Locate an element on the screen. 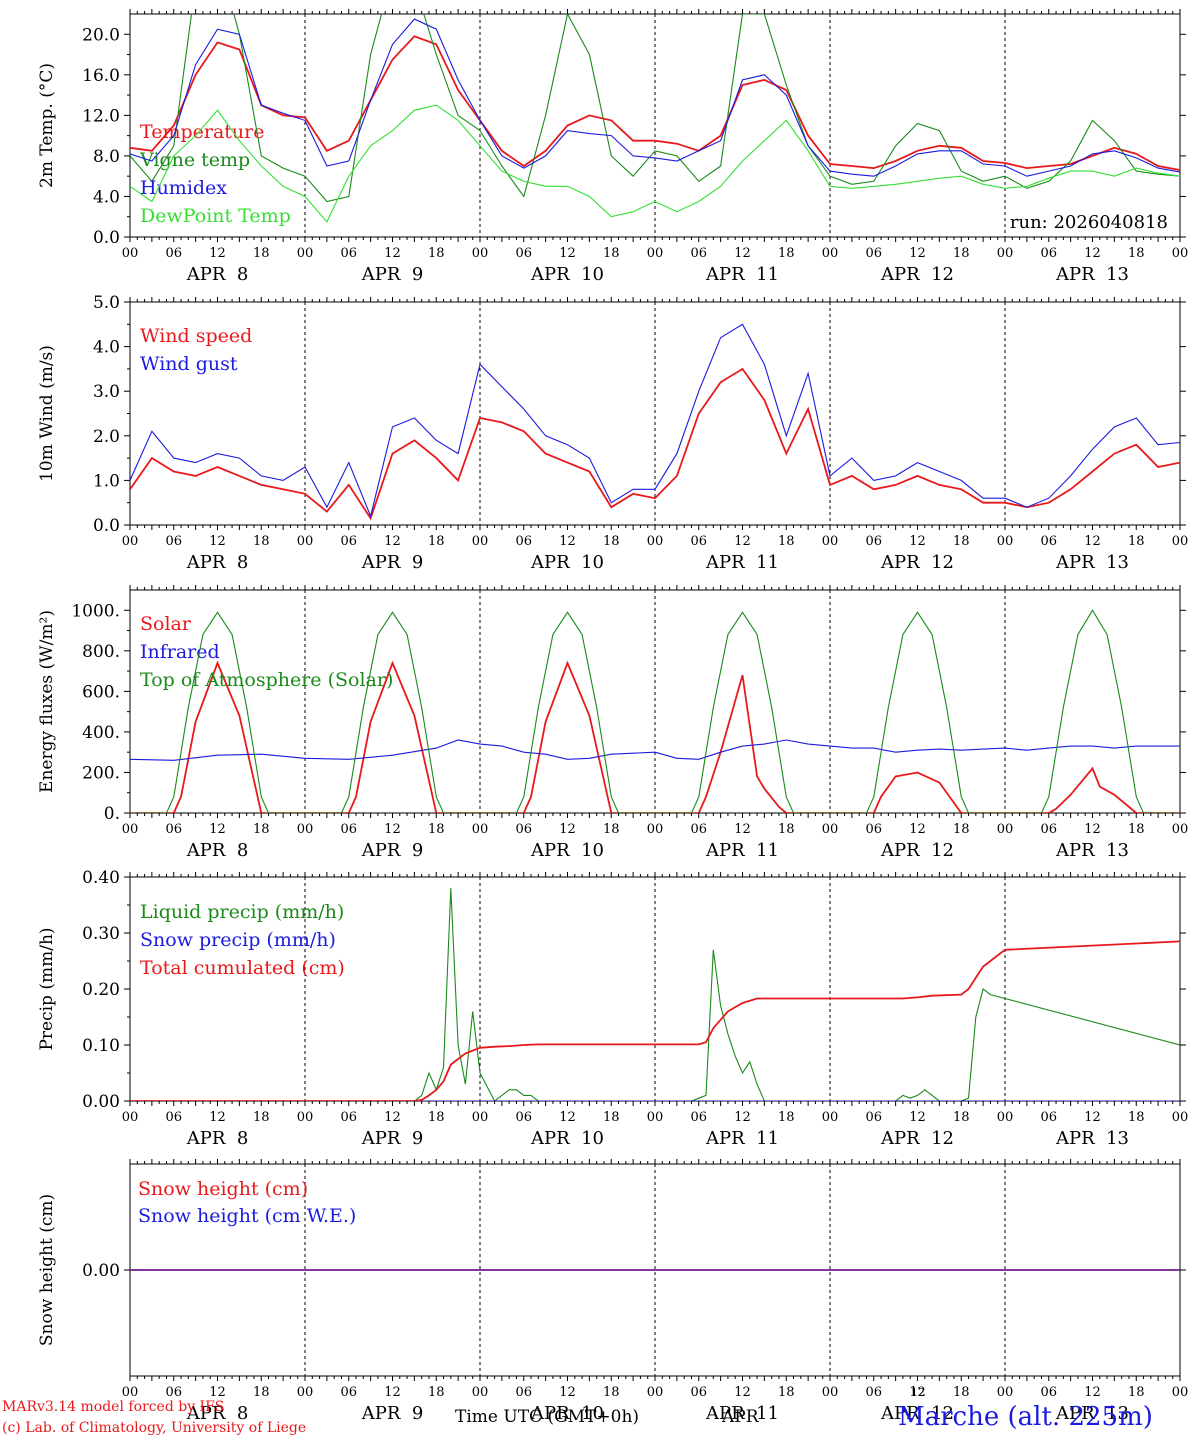 This screenshot has width=1194, height=1440. y-tick-label: 400. is located at coordinates (101, 733).